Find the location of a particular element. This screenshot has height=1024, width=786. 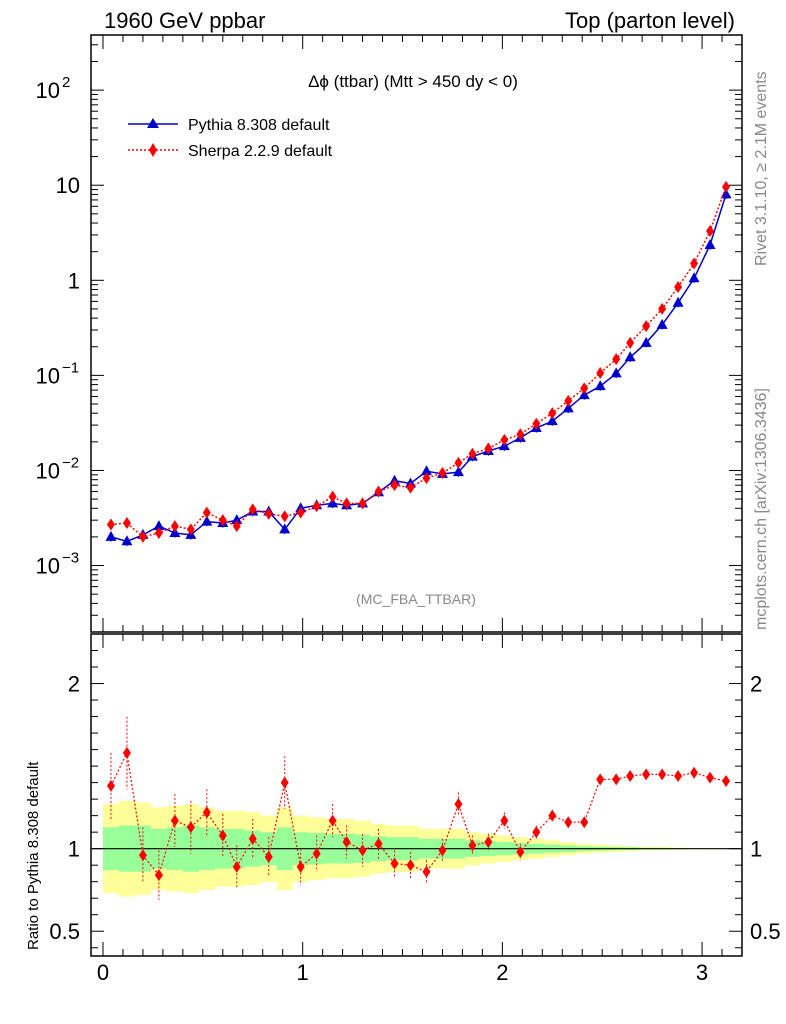

ratio-y-tick-label-right: 2 is located at coordinates (756, 684).